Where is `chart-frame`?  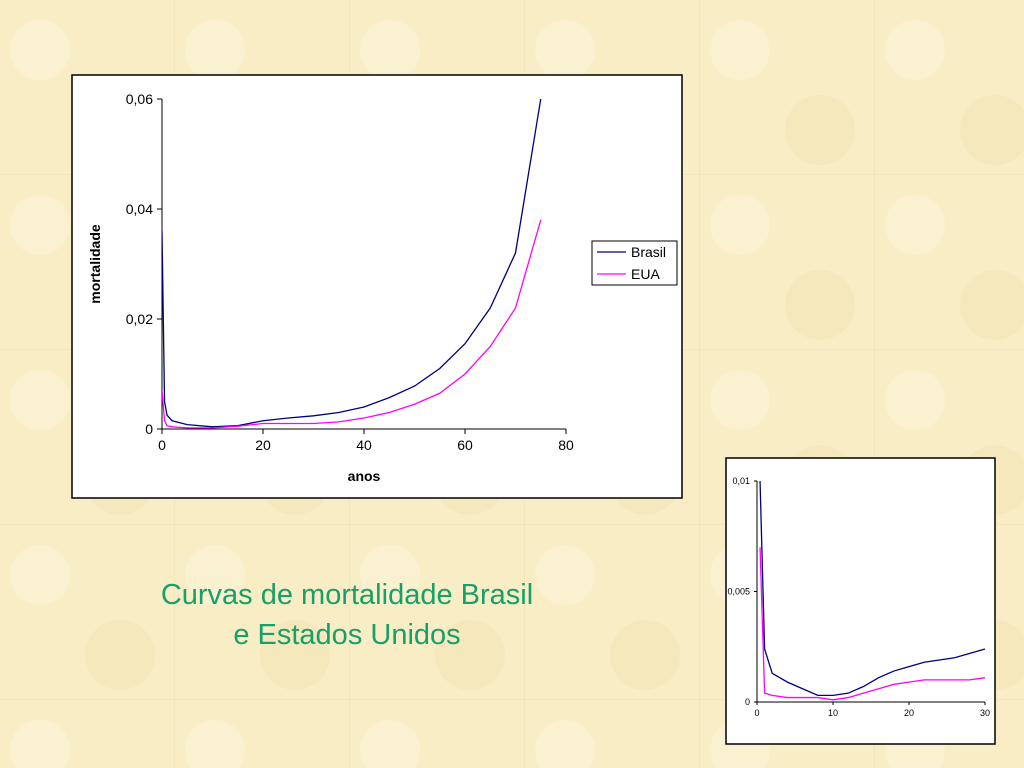
chart-frame is located at coordinates (860, 601).